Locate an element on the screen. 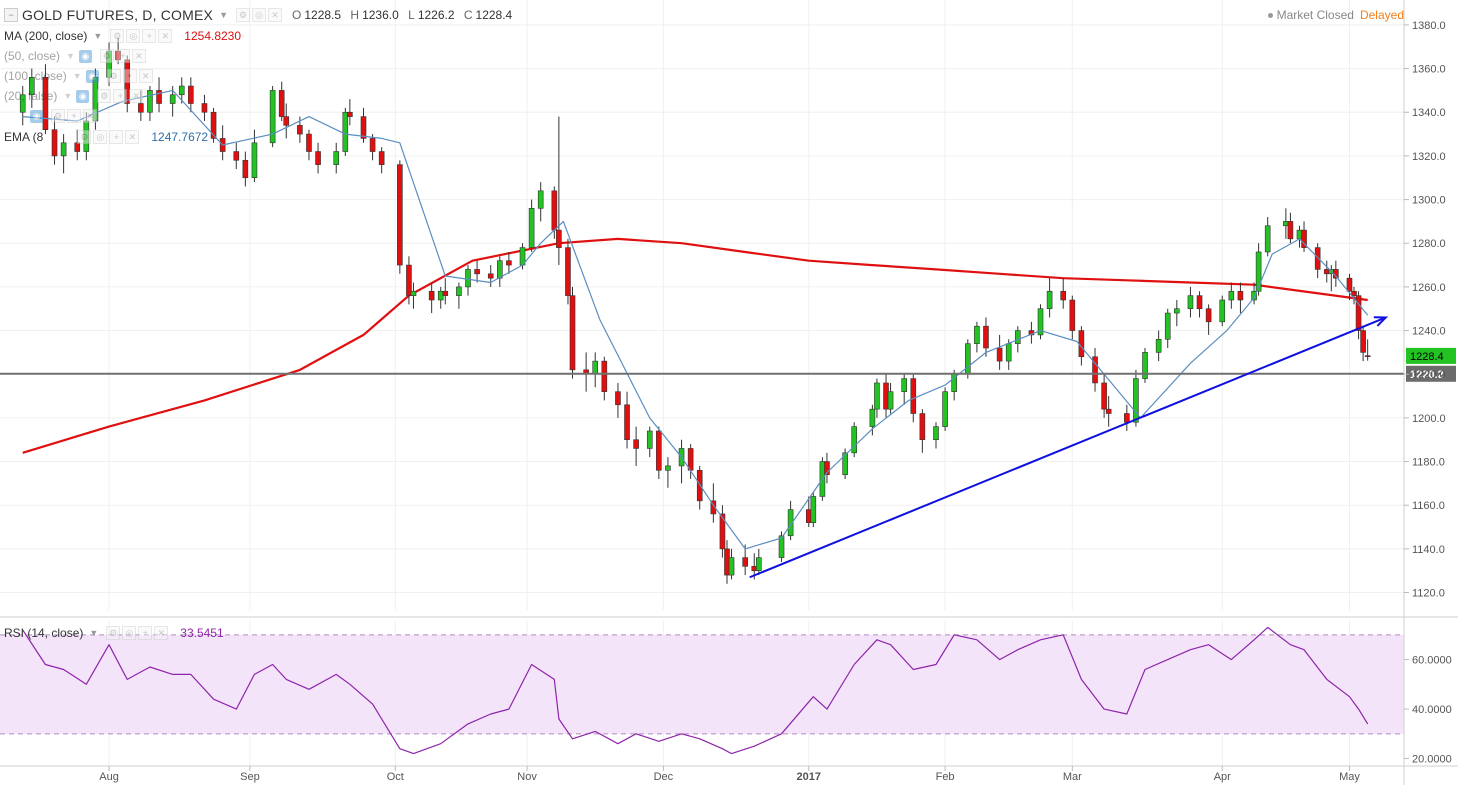  price-tick-label: 1180.0 is located at coordinates (1428, 463).